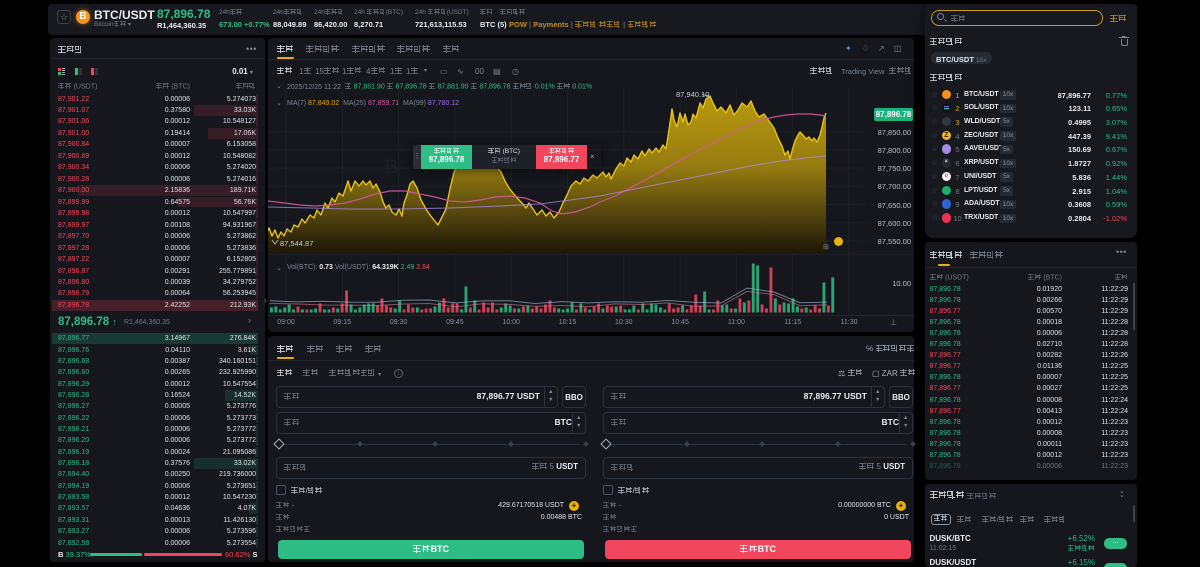  What do you see at coordinates (692, 94) in the screenshot?
I see `svg-text: 87,940.10` at bounding box center [692, 94].